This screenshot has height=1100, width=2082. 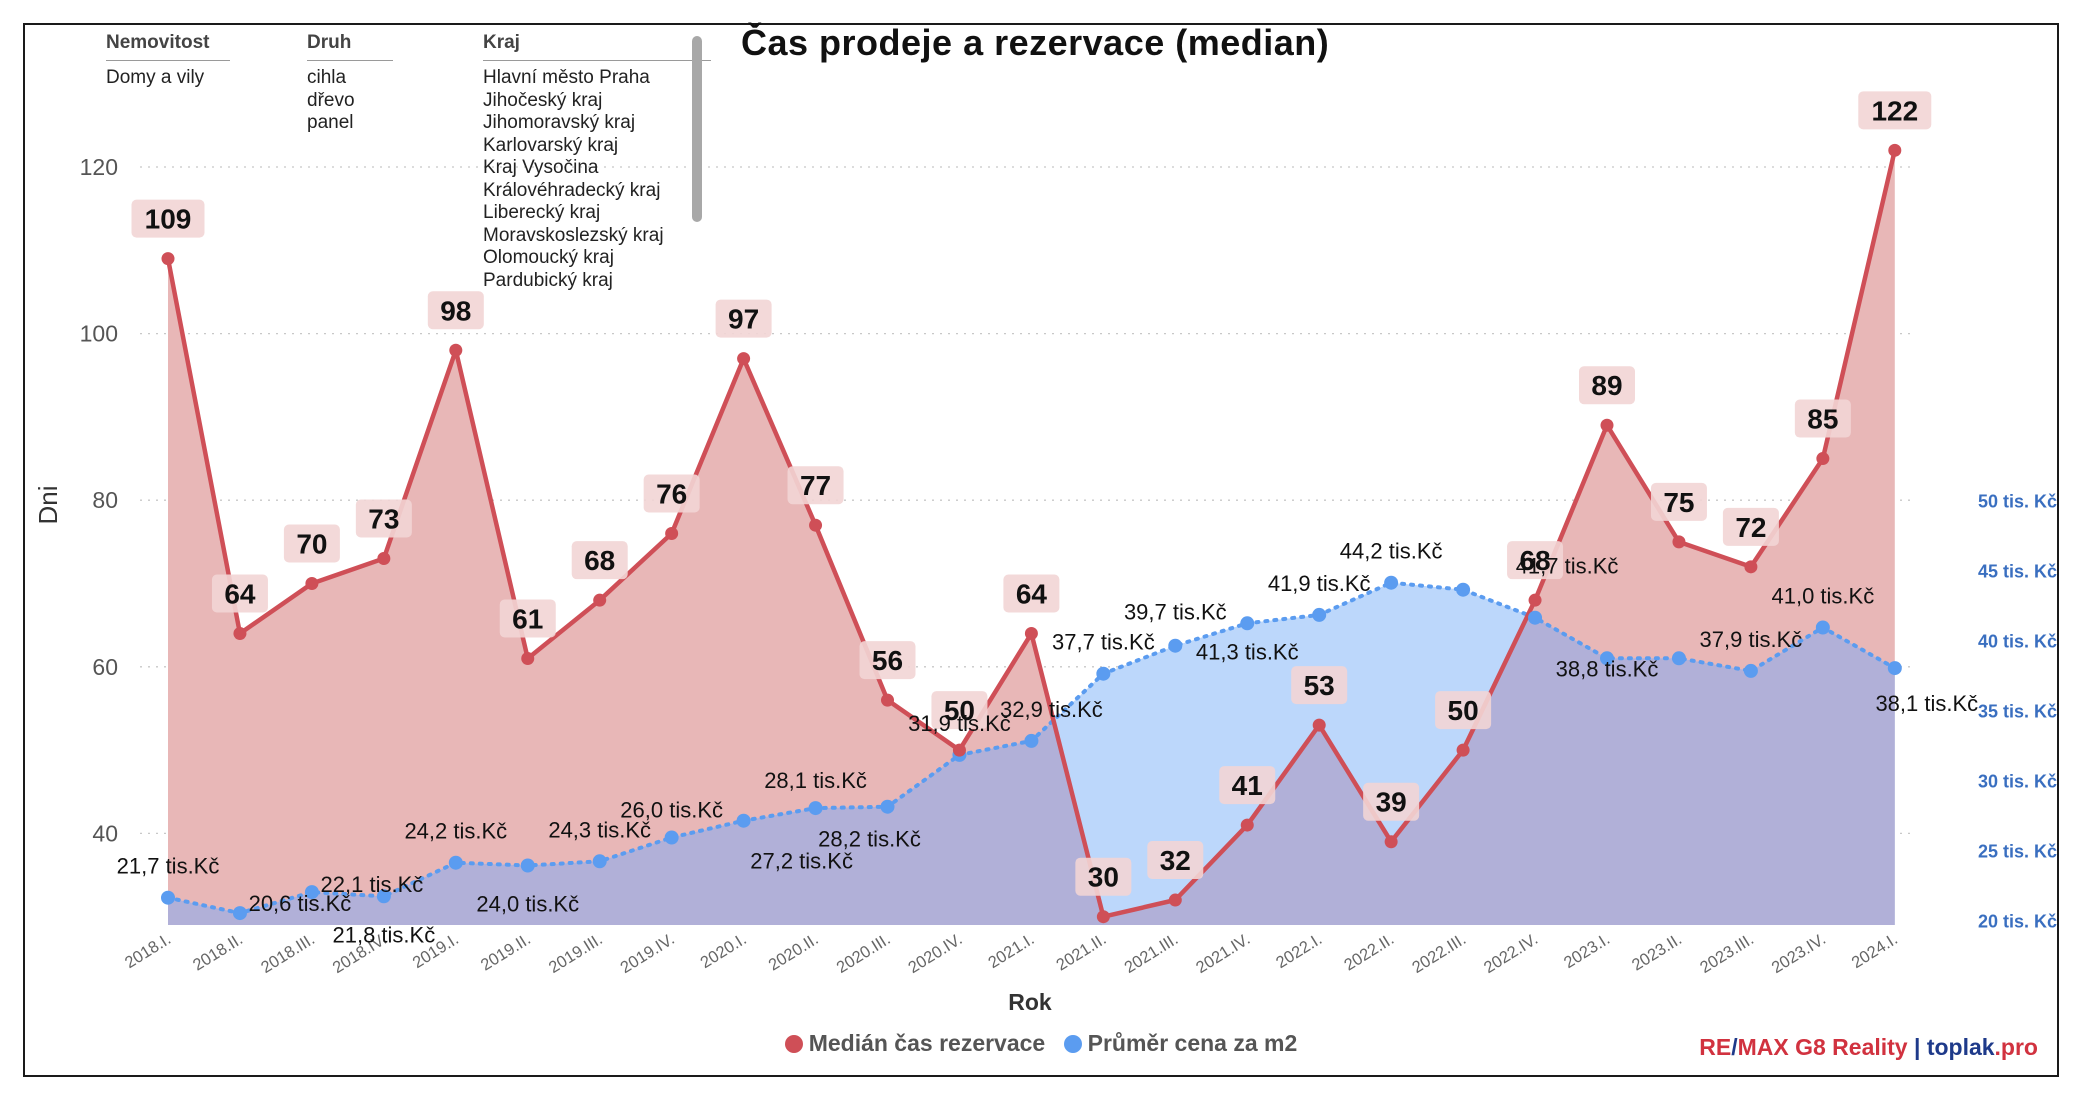 What do you see at coordinates (506, 952) in the screenshot?
I see `x-tick-label: 2019.II.` at bounding box center [506, 952].